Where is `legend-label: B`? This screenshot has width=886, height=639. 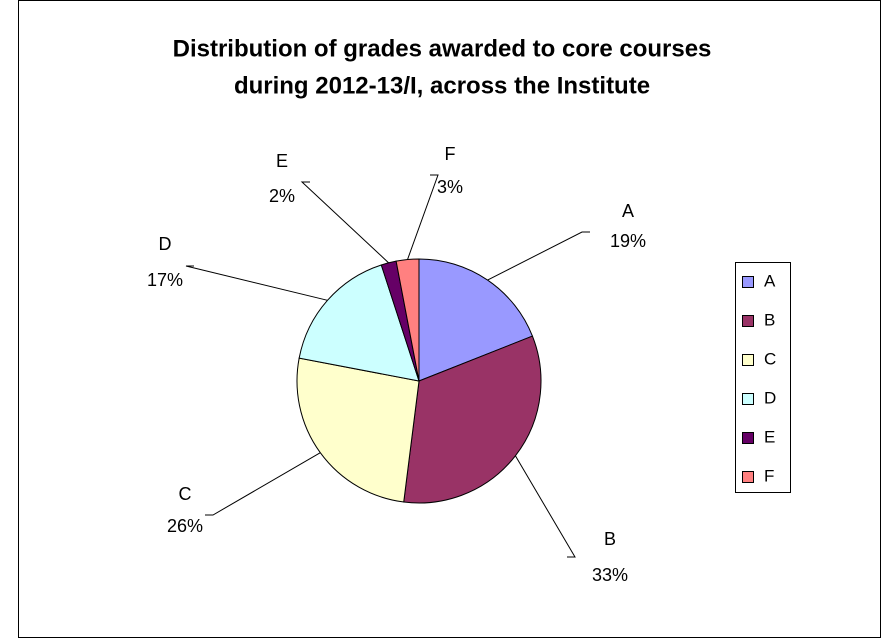
legend-label: B is located at coordinates (769, 319).